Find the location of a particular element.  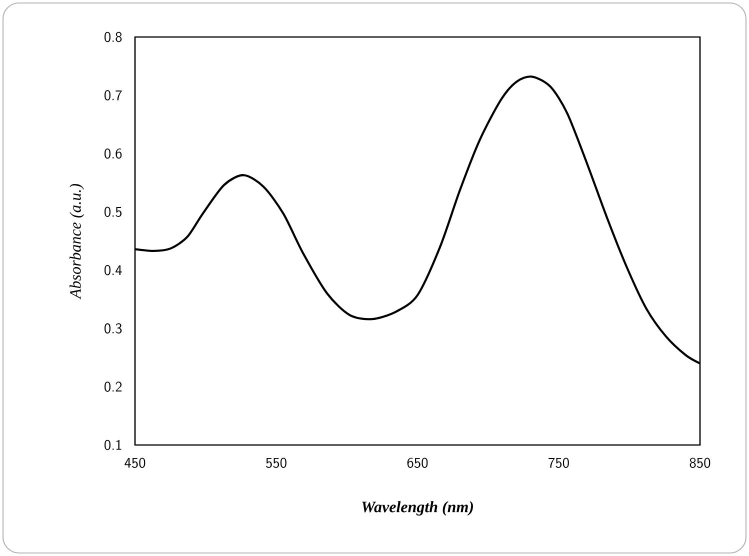

y-tick-label: 0.5 is located at coordinates (113, 211).